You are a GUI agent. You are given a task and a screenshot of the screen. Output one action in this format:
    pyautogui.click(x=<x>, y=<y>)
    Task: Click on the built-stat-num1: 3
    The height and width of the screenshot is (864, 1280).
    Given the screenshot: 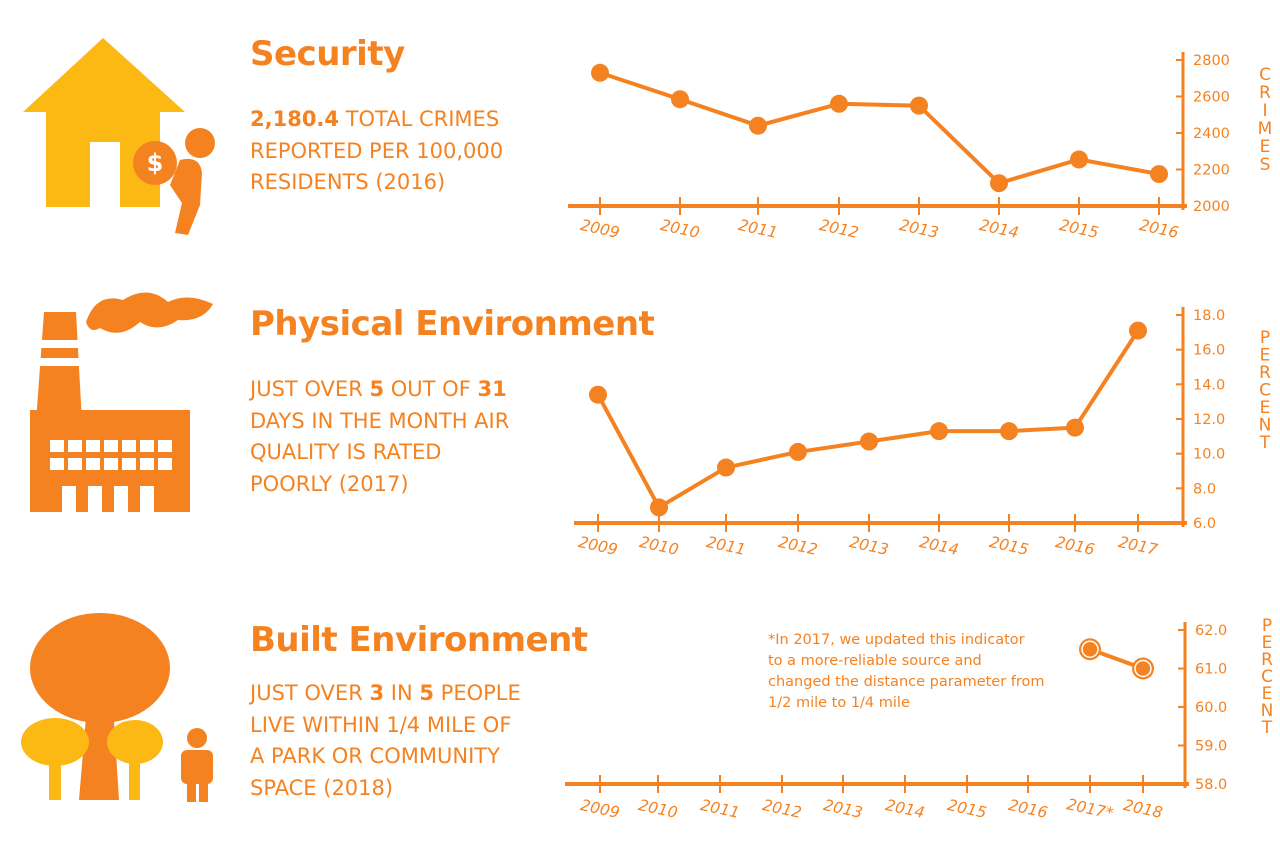 What is the action you would take?
    pyautogui.click(x=377, y=693)
    